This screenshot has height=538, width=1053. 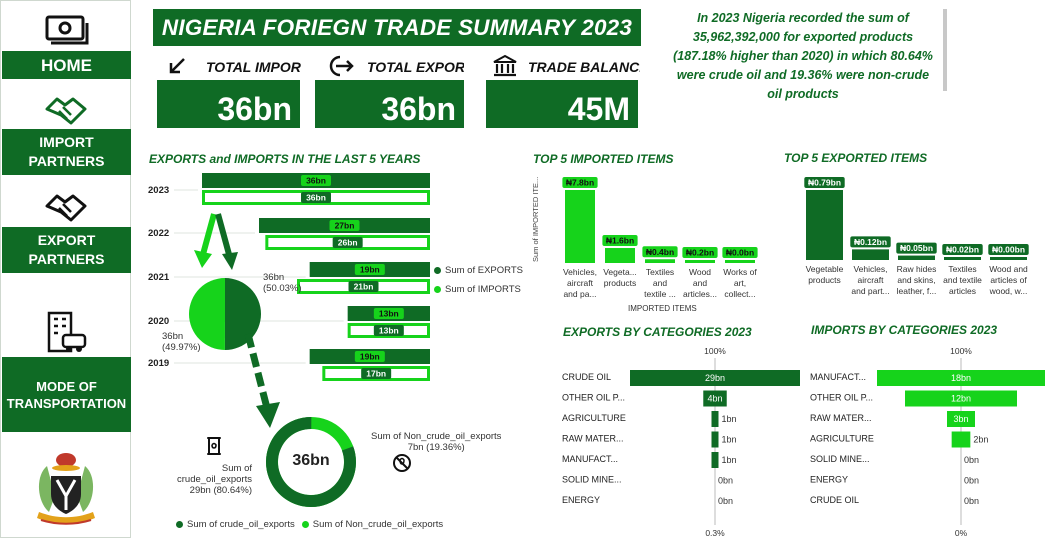 What do you see at coordinates (415, 67) in the screenshot?
I see `total-export-label: TOTAL EXPORT` at bounding box center [415, 67].